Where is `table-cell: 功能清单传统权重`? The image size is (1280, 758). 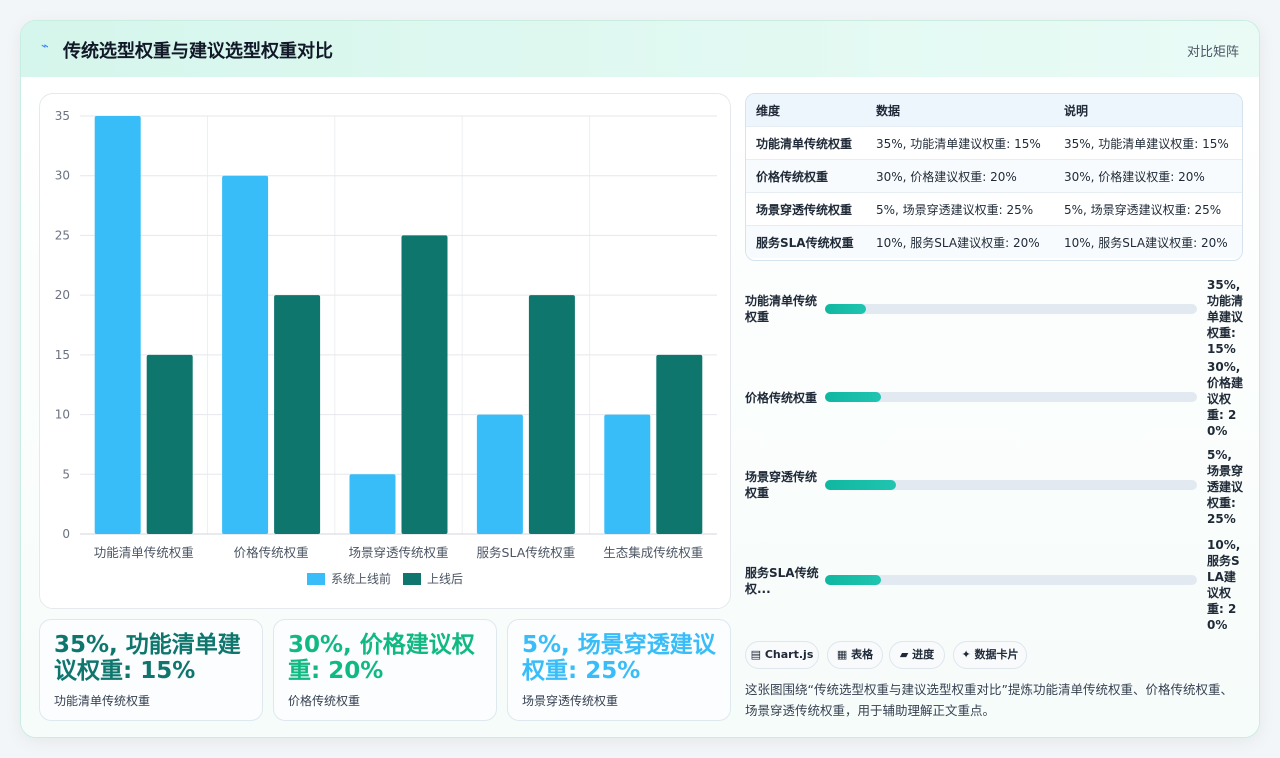
table-cell: 功能清单传统权重 is located at coordinates (806, 143).